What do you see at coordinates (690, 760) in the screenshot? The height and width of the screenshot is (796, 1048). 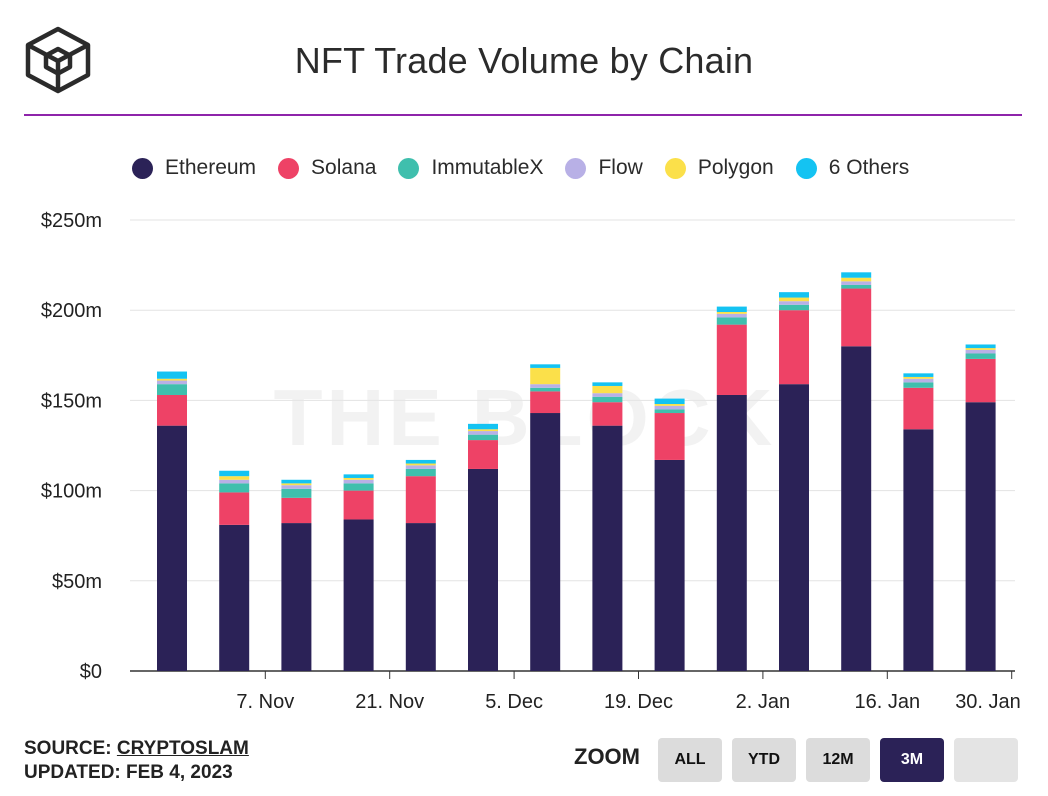 I see `zoom-all-button: ALL` at bounding box center [690, 760].